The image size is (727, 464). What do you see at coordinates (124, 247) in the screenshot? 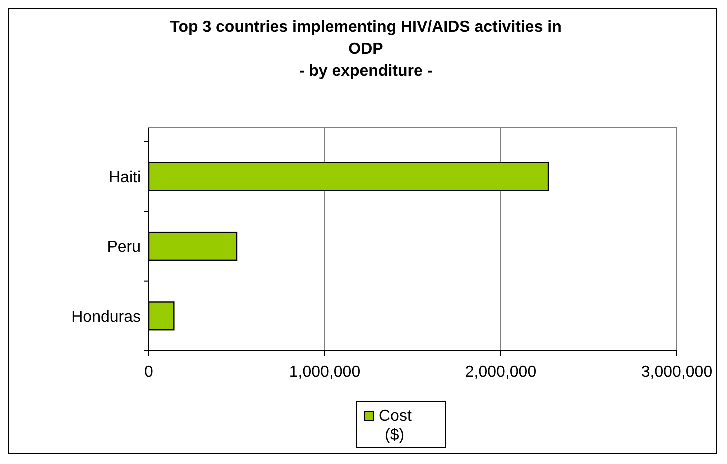
I see `y-tick-label: Peru` at bounding box center [124, 247].